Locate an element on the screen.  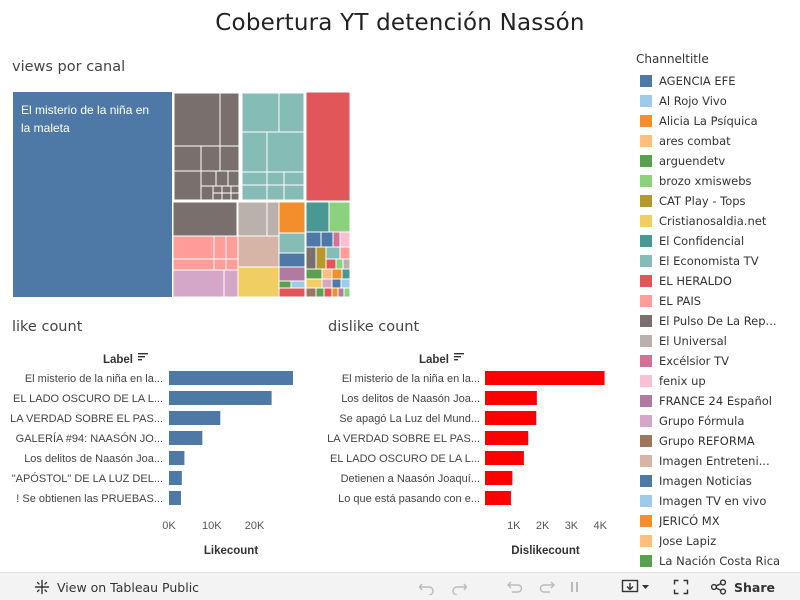
fullscreen-button is located at coordinates (681, 586).